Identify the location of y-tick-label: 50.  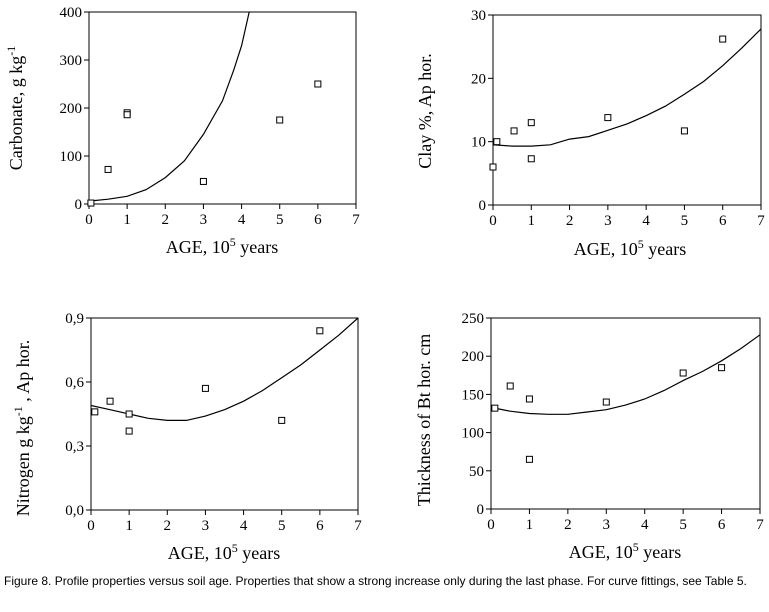
(476, 472).